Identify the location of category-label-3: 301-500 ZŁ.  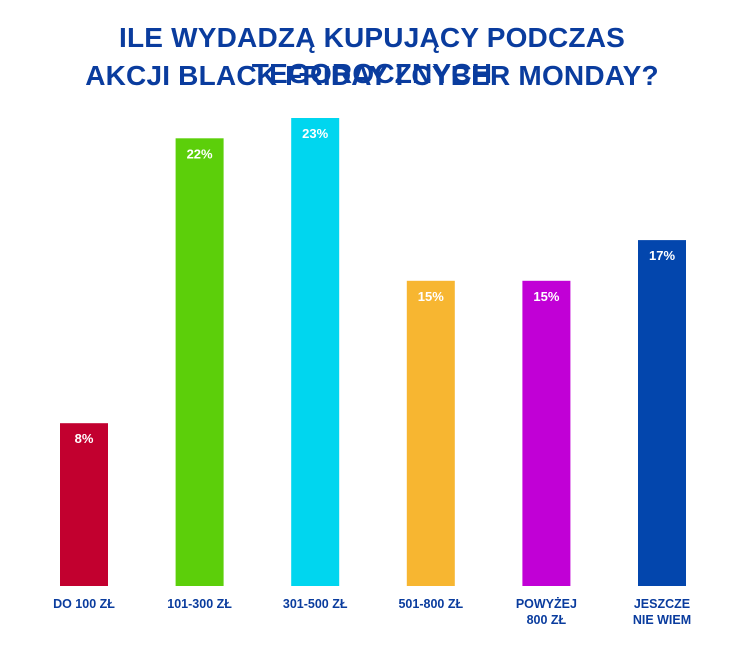
(315, 604).